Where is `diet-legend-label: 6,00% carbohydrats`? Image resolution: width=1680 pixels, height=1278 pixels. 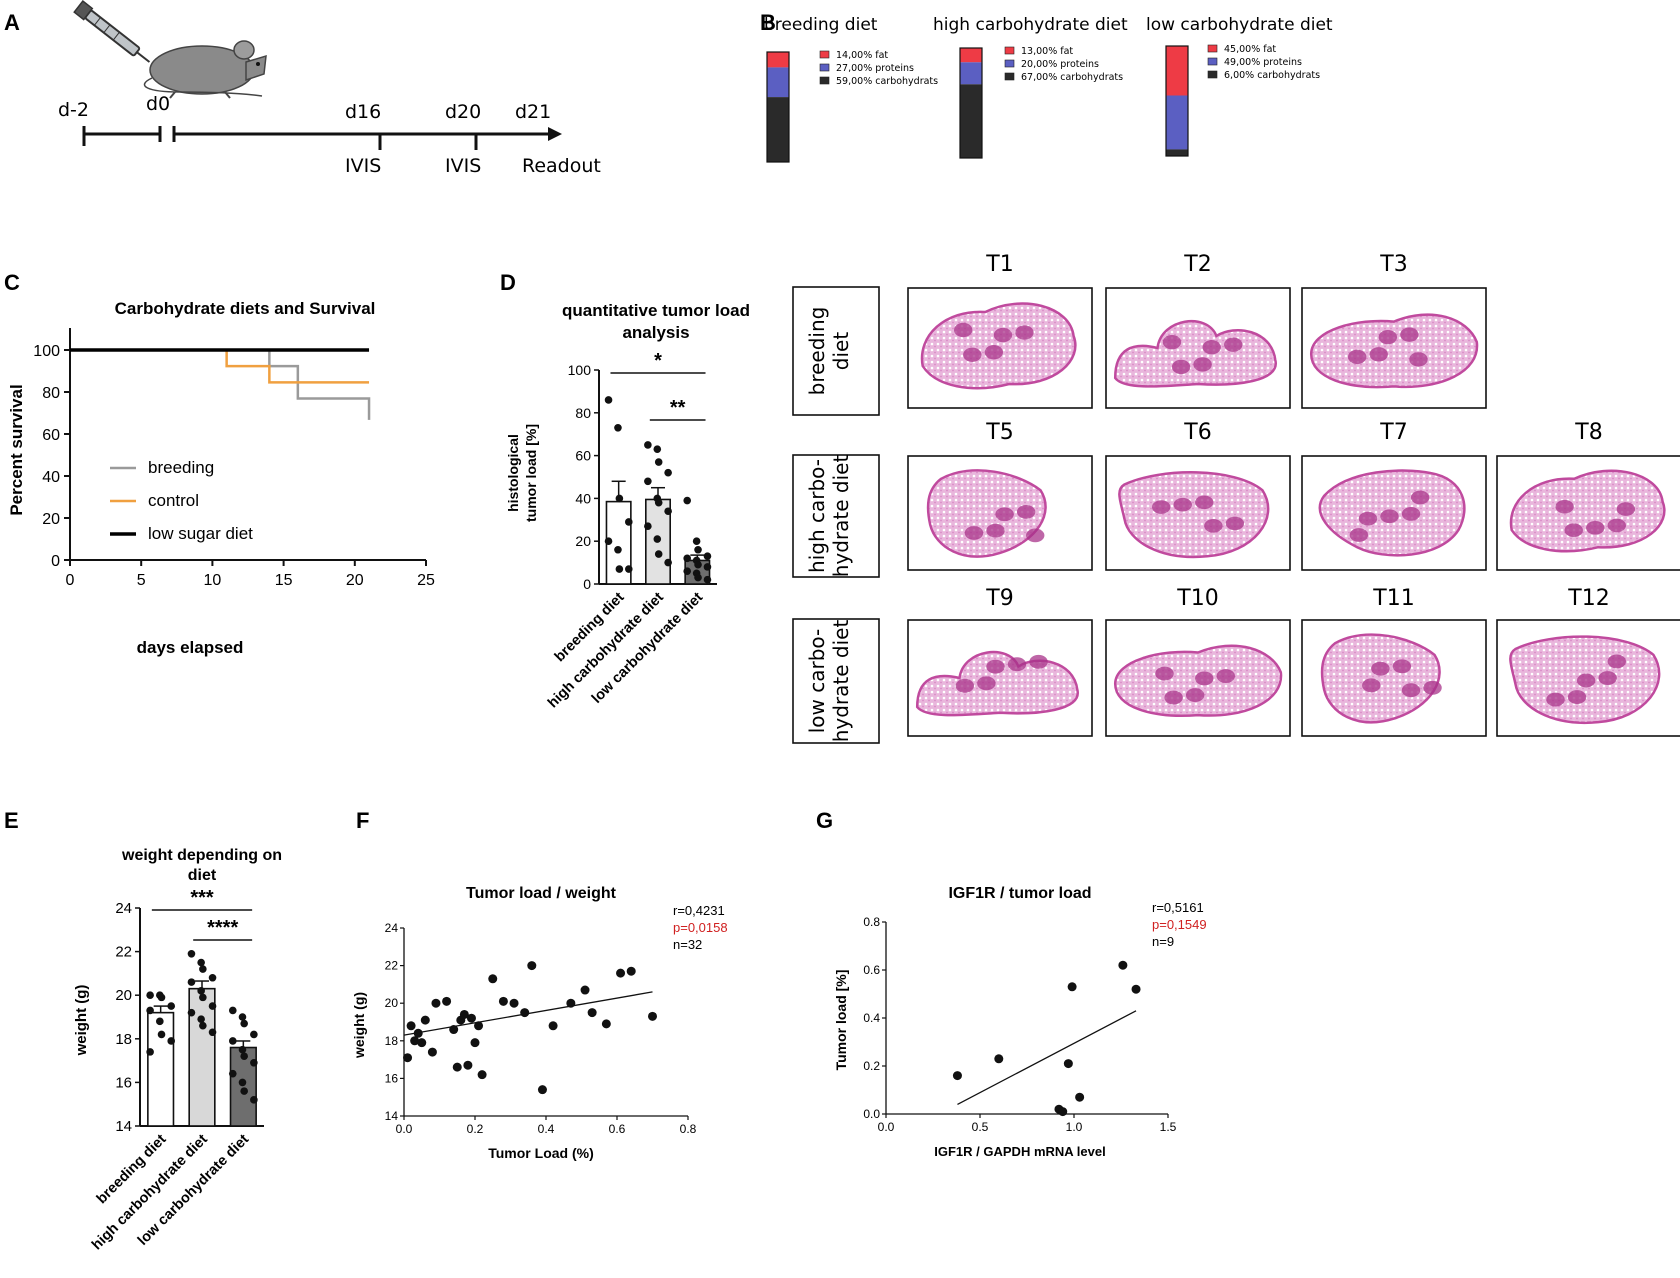 diet-legend-label: 6,00% carbohydrats is located at coordinates (1272, 75).